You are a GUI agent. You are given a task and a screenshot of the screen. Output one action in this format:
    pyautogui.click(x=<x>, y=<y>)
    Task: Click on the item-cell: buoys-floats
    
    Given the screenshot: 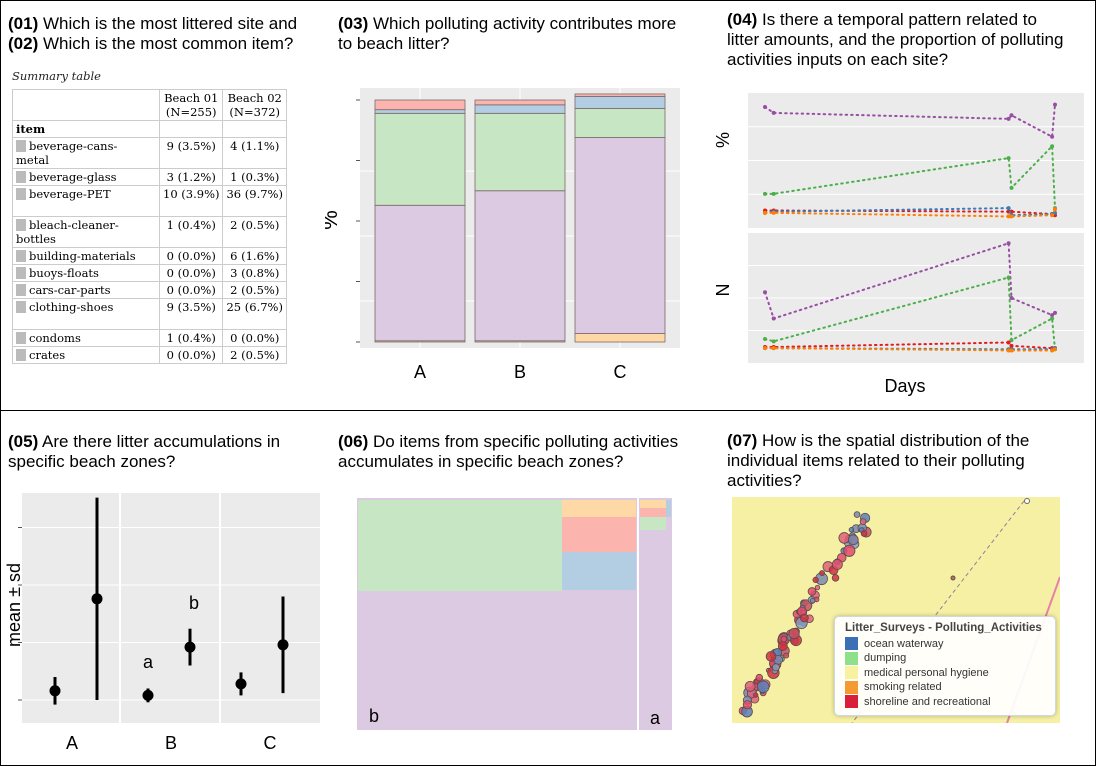 What is the action you would take?
    pyautogui.click(x=86, y=273)
    